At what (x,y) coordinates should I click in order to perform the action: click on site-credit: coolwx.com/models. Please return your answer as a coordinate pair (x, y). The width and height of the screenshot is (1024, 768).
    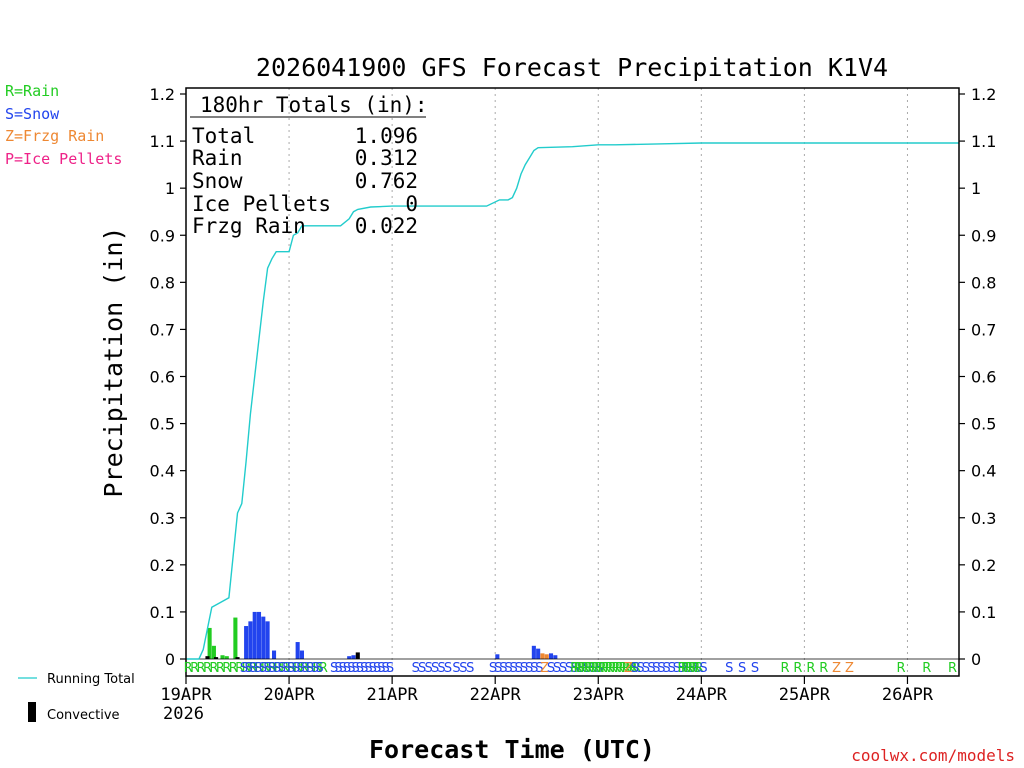
    Looking at the image, I should click on (933, 755).